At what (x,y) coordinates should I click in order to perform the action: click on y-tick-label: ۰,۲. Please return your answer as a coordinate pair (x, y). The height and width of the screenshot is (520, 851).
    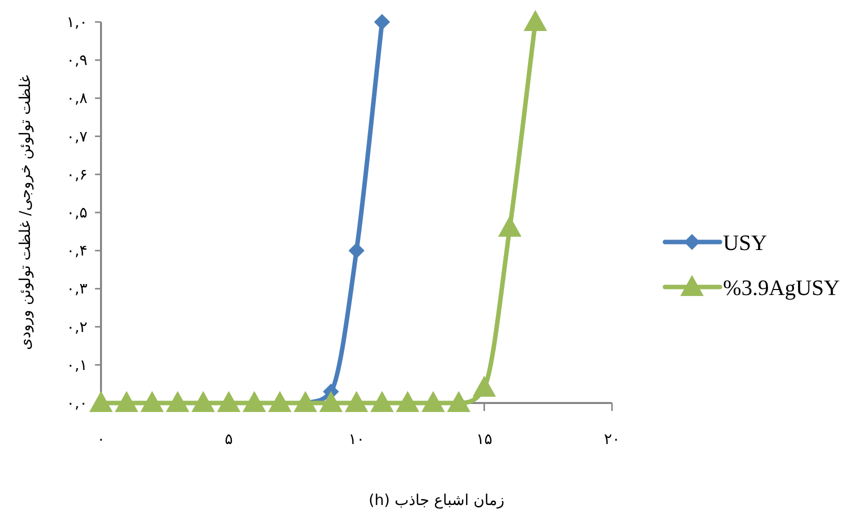
    Looking at the image, I should click on (77, 327).